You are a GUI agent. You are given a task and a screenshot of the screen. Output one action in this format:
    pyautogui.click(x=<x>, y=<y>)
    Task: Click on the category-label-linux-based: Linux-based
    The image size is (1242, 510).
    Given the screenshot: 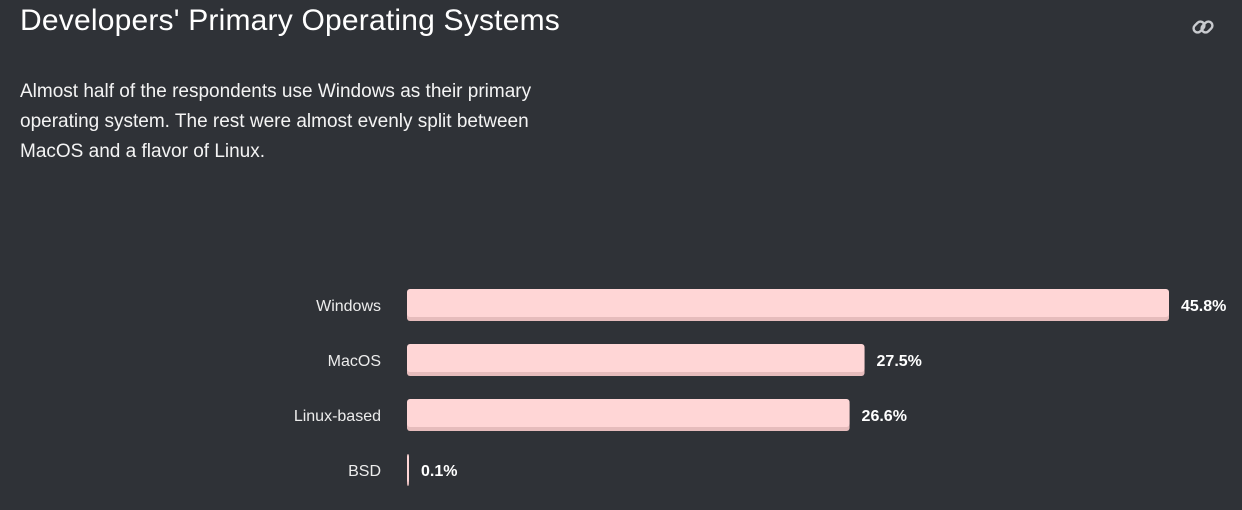 What is the action you would take?
    pyautogui.click(x=337, y=416)
    